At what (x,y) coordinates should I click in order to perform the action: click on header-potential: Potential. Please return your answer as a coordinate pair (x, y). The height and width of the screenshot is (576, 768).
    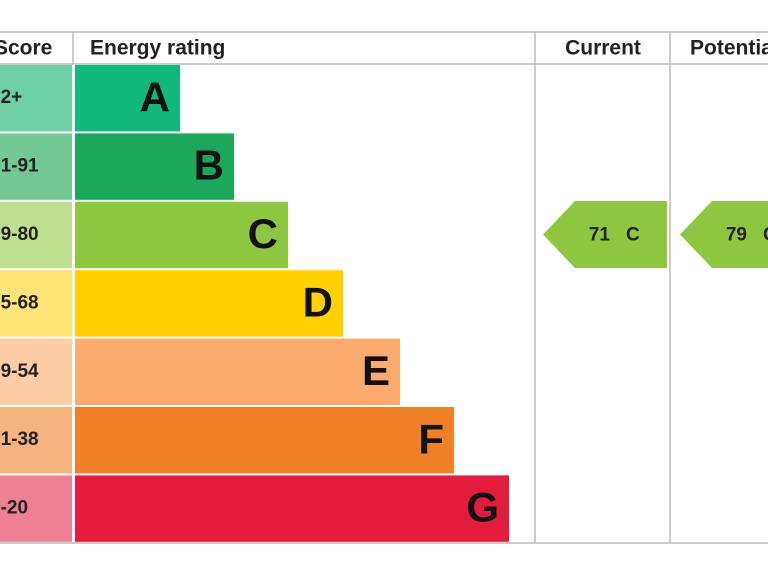
    Looking at the image, I should click on (729, 48).